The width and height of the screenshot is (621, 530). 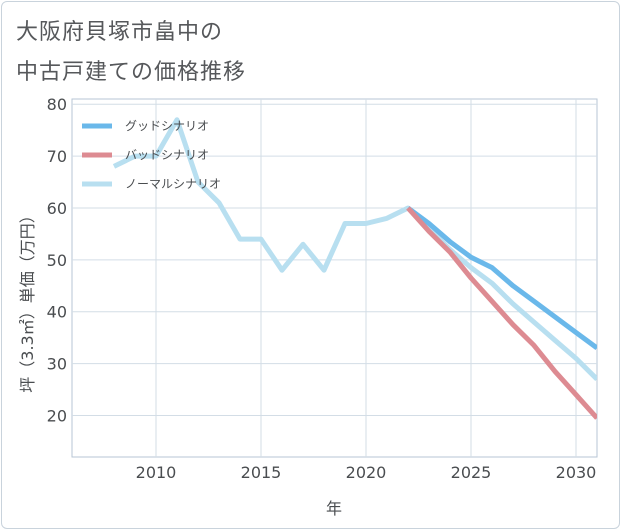 What do you see at coordinates (57, 415) in the screenshot?
I see `y-tick-label: 20` at bounding box center [57, 415].